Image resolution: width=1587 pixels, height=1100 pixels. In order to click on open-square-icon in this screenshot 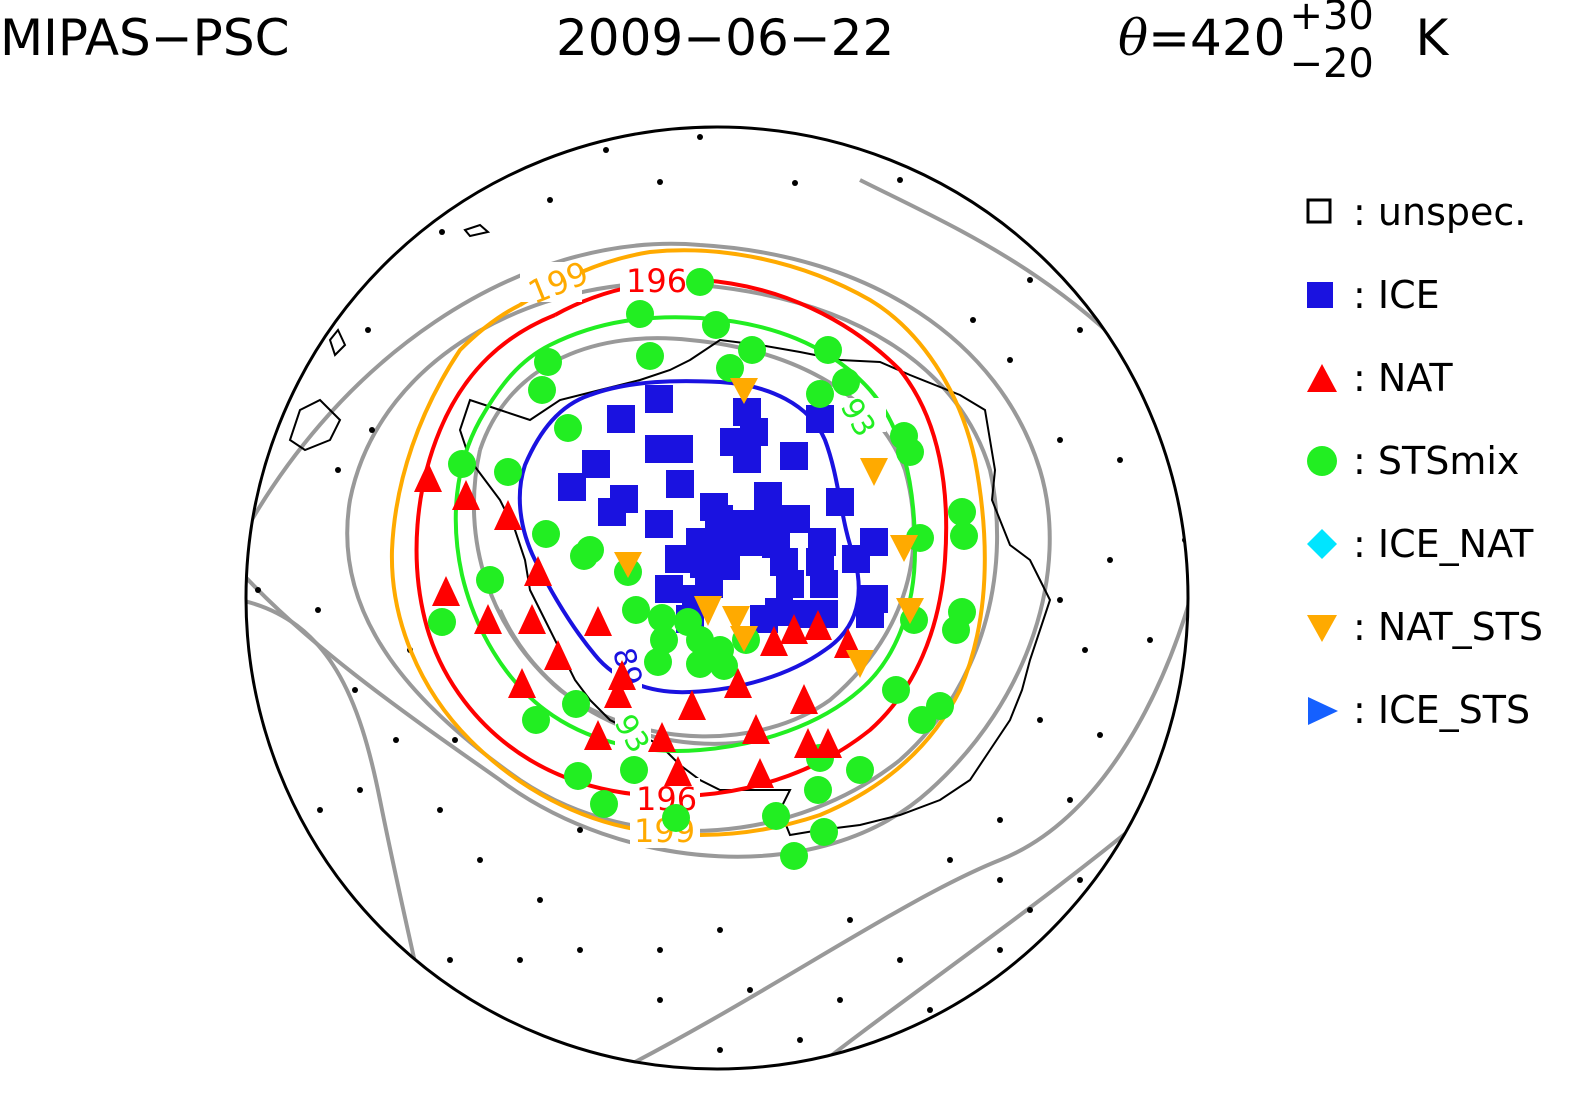, I will do `click(1319, 211)`.